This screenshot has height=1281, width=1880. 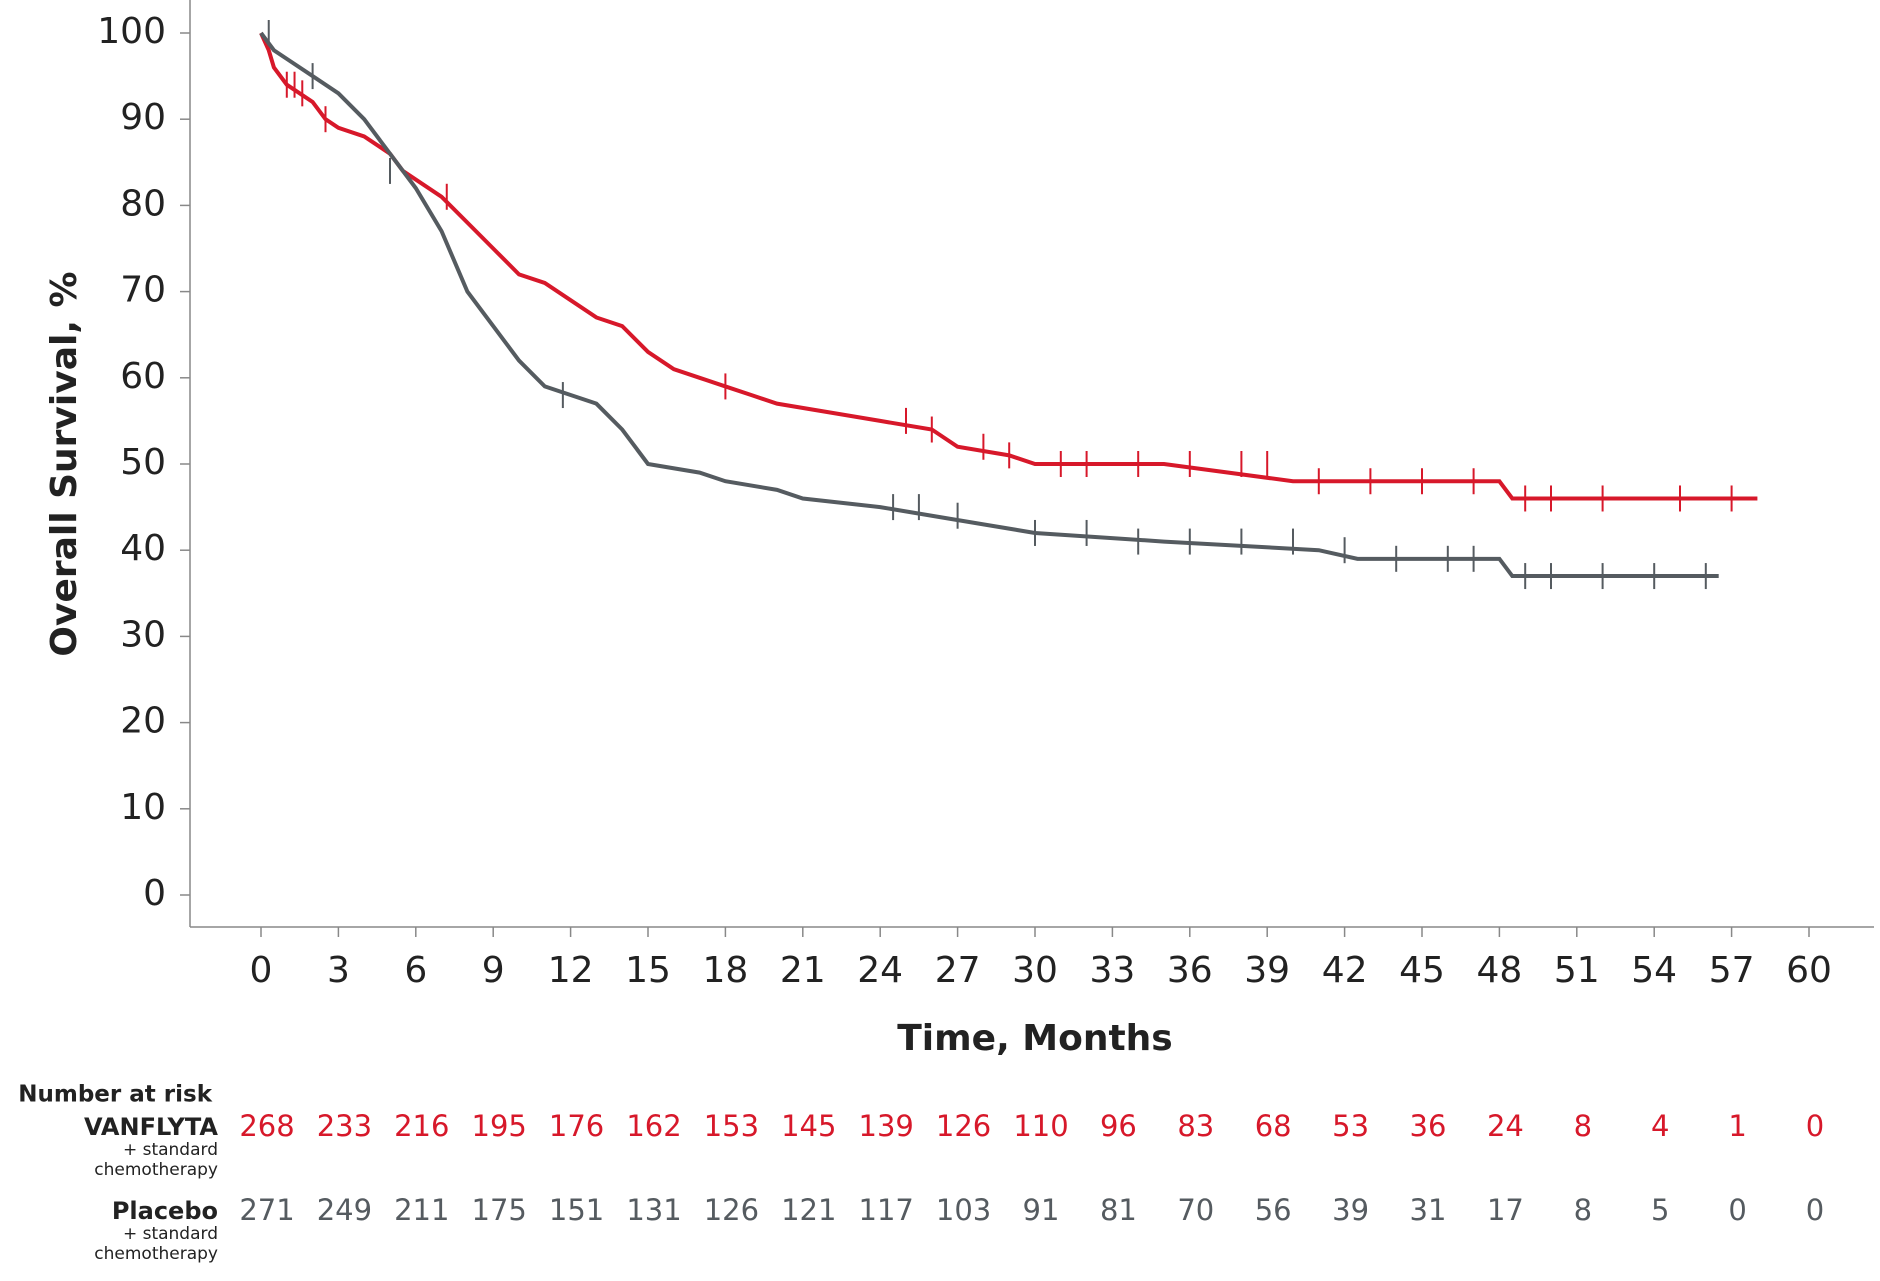 I want to click on y-tick-label: 10, so click(x=143, y=807).